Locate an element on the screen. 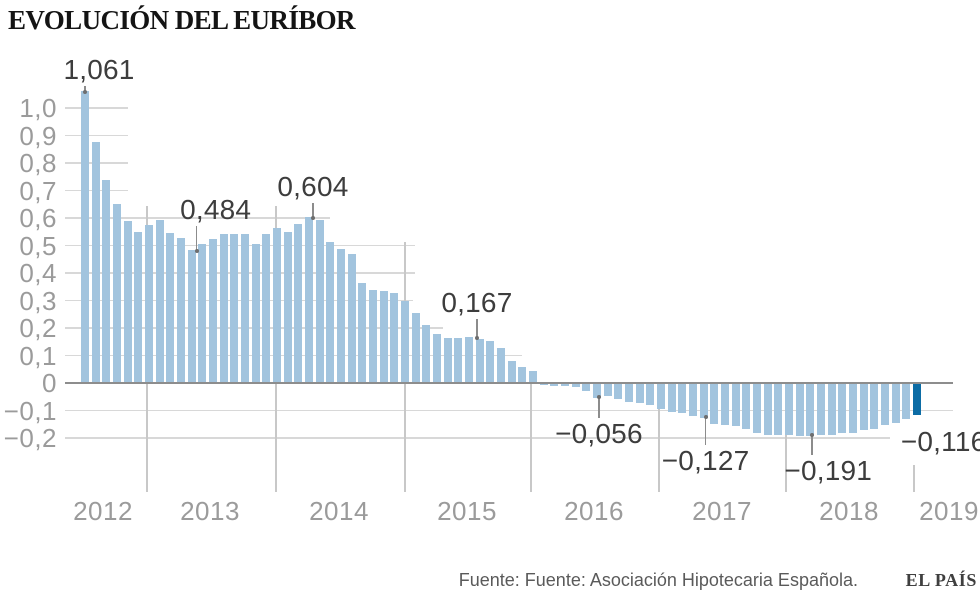  y-tick-label: 0,1 is located at coordinates (38, 355).